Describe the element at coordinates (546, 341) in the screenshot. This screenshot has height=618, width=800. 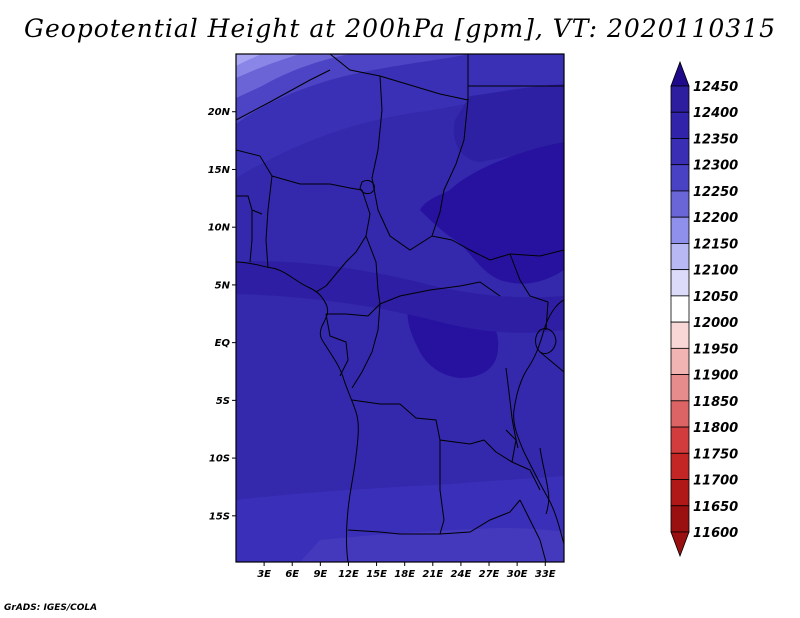
I see `lake-victoria` at that location.